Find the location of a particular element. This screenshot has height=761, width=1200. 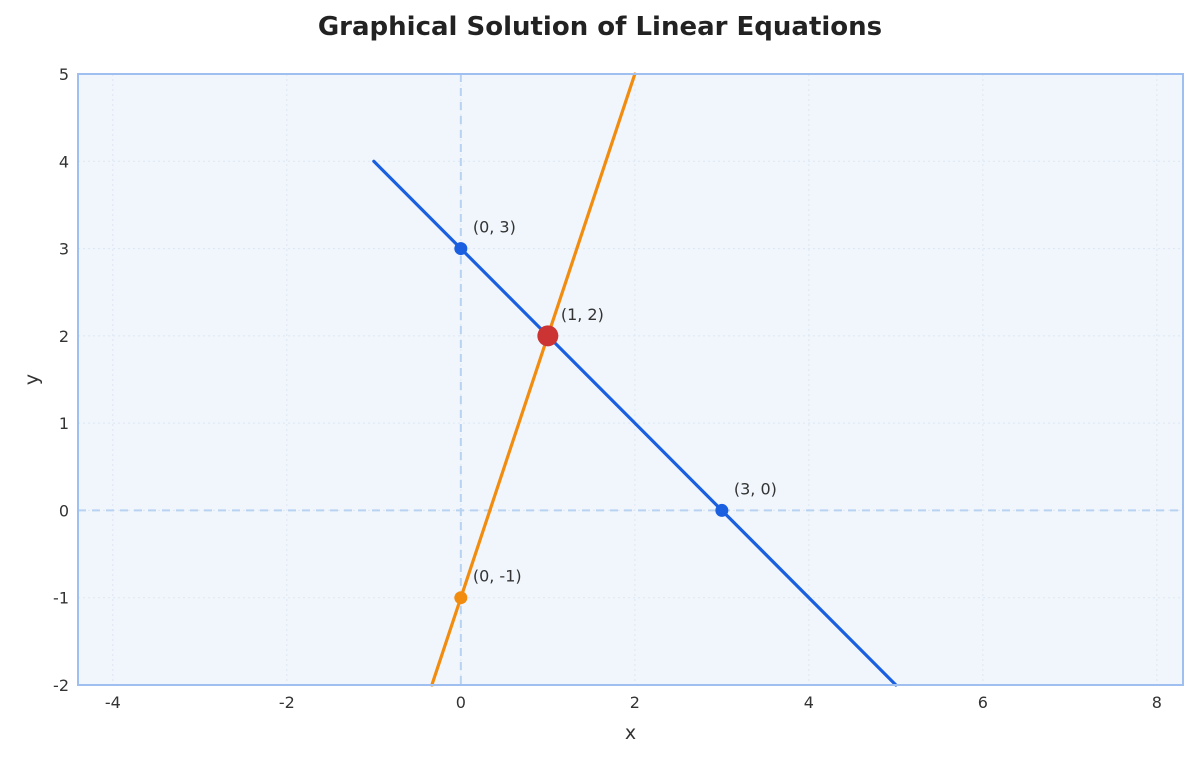

x-tick-label: 2 is located at coordinates (635, 702).